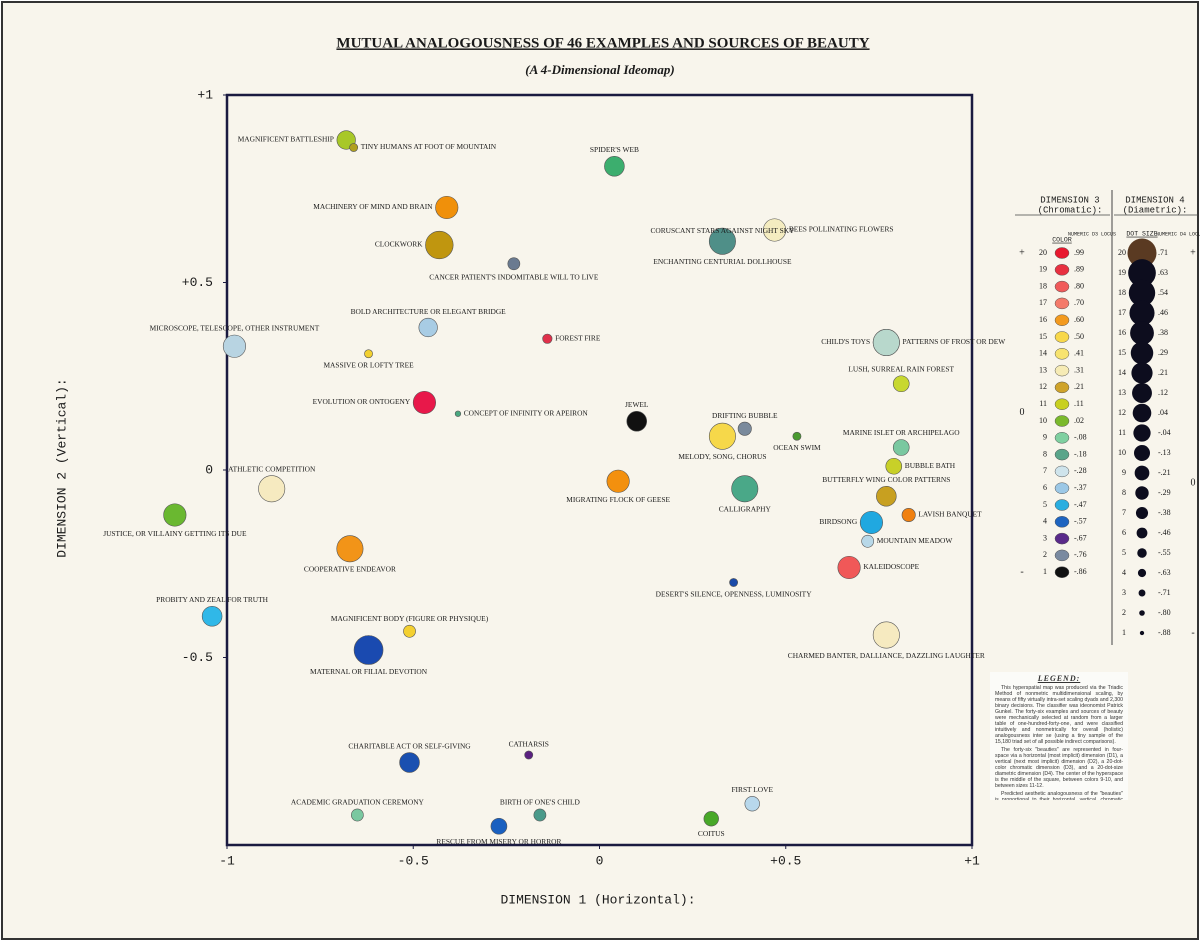  What do you see at coordinates (1122, 372) in the screenshot?
I see `legend-rank: 14` at bounding box center [1122, 372].